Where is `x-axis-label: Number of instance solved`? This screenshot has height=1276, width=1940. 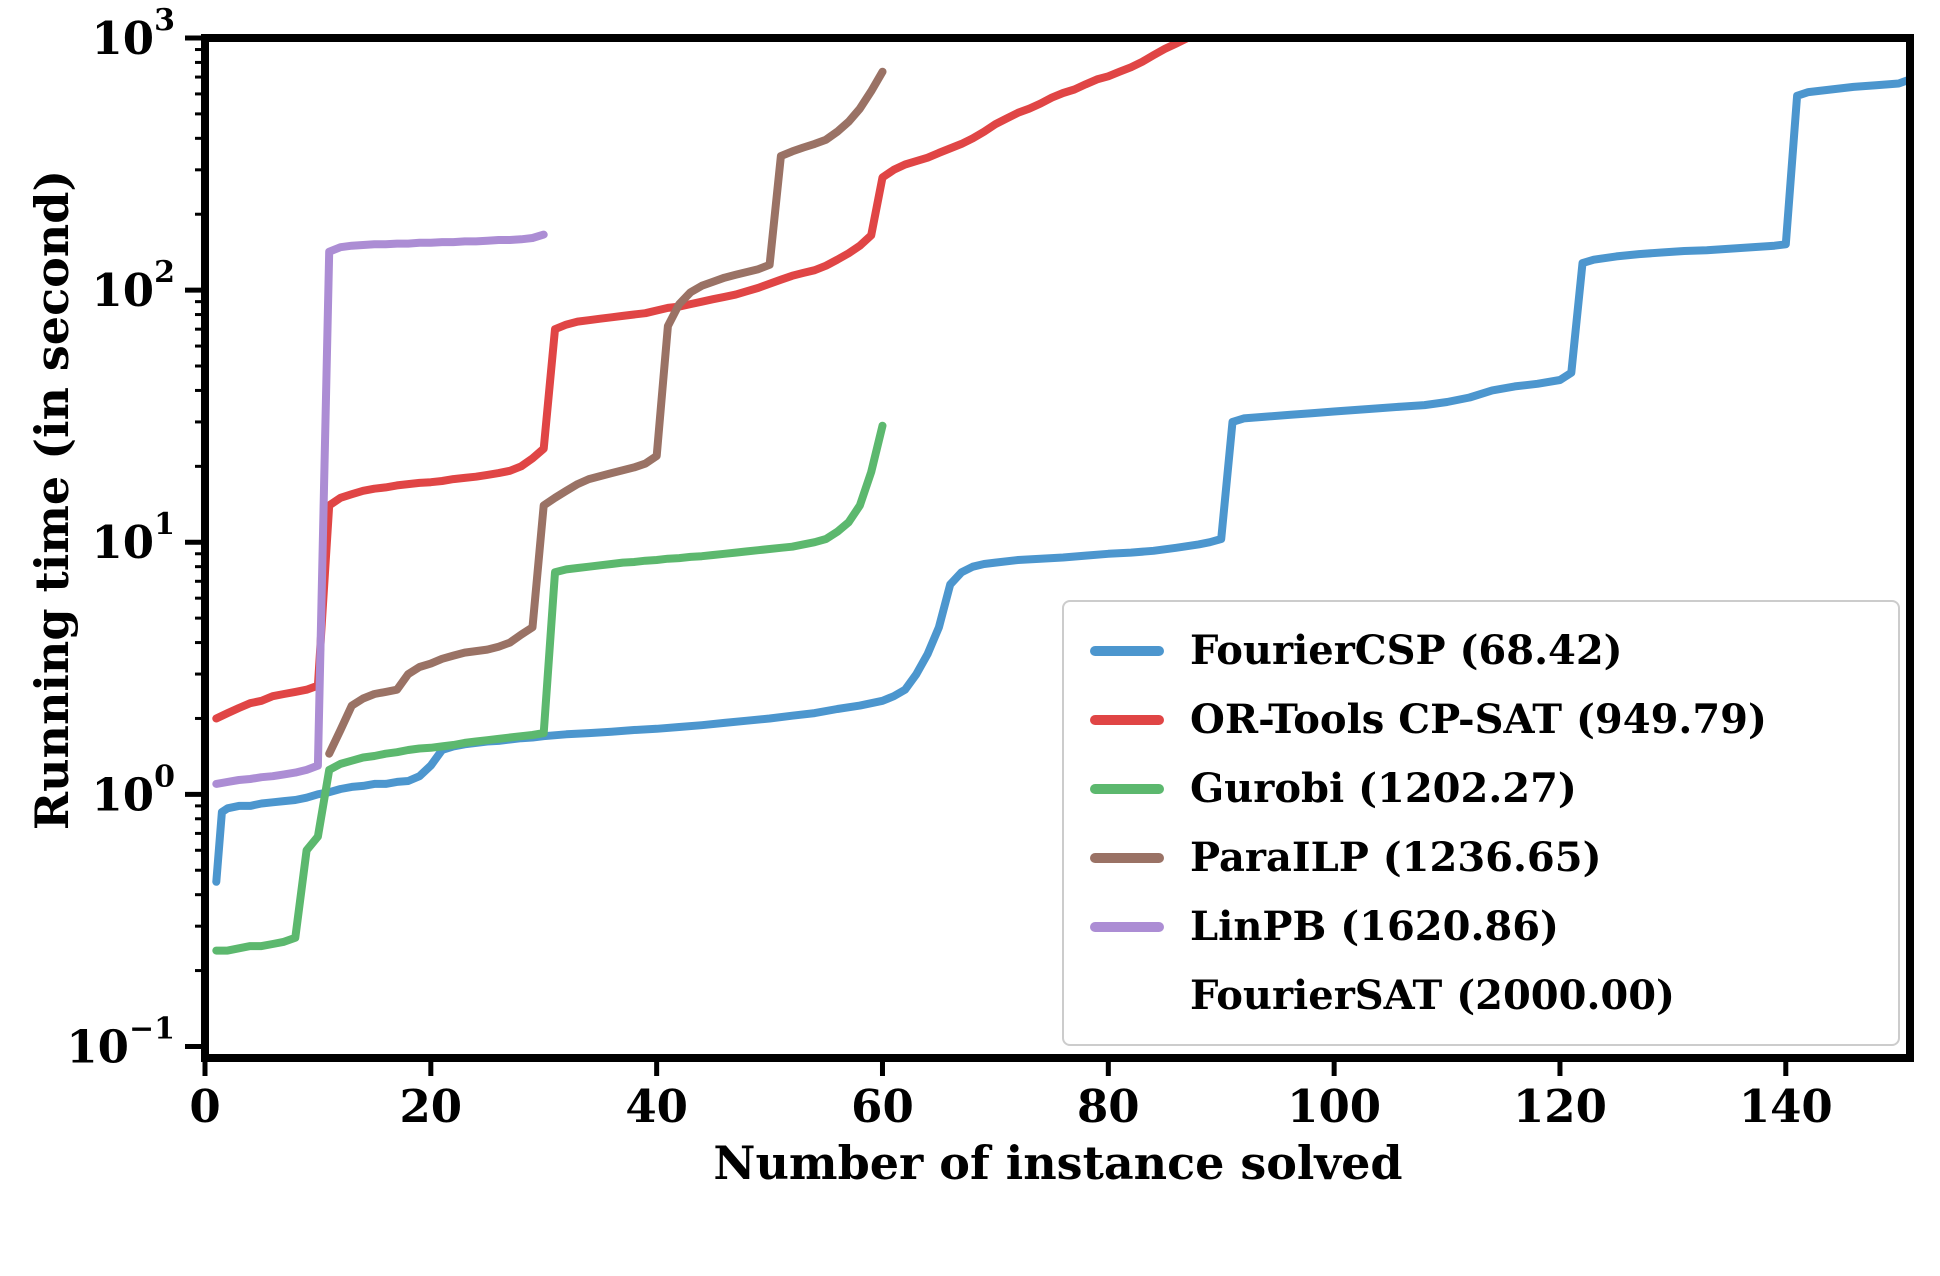
x-axis-label: Number of instance solved is located at coordinates (1058, 1163).